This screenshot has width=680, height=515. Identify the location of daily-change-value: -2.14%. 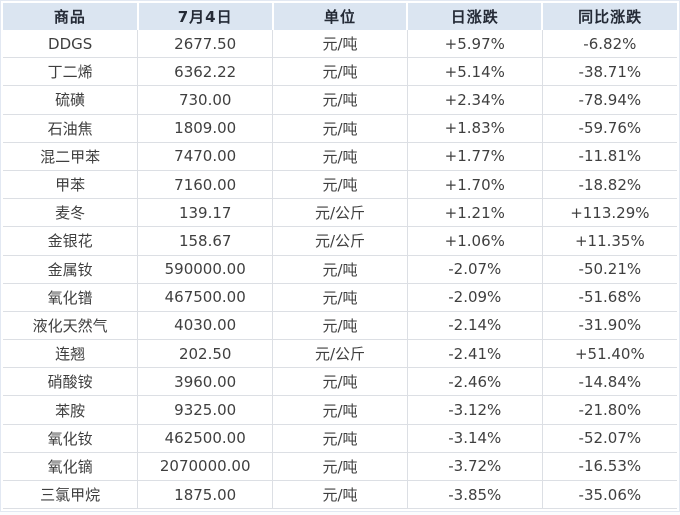
(474, 326).